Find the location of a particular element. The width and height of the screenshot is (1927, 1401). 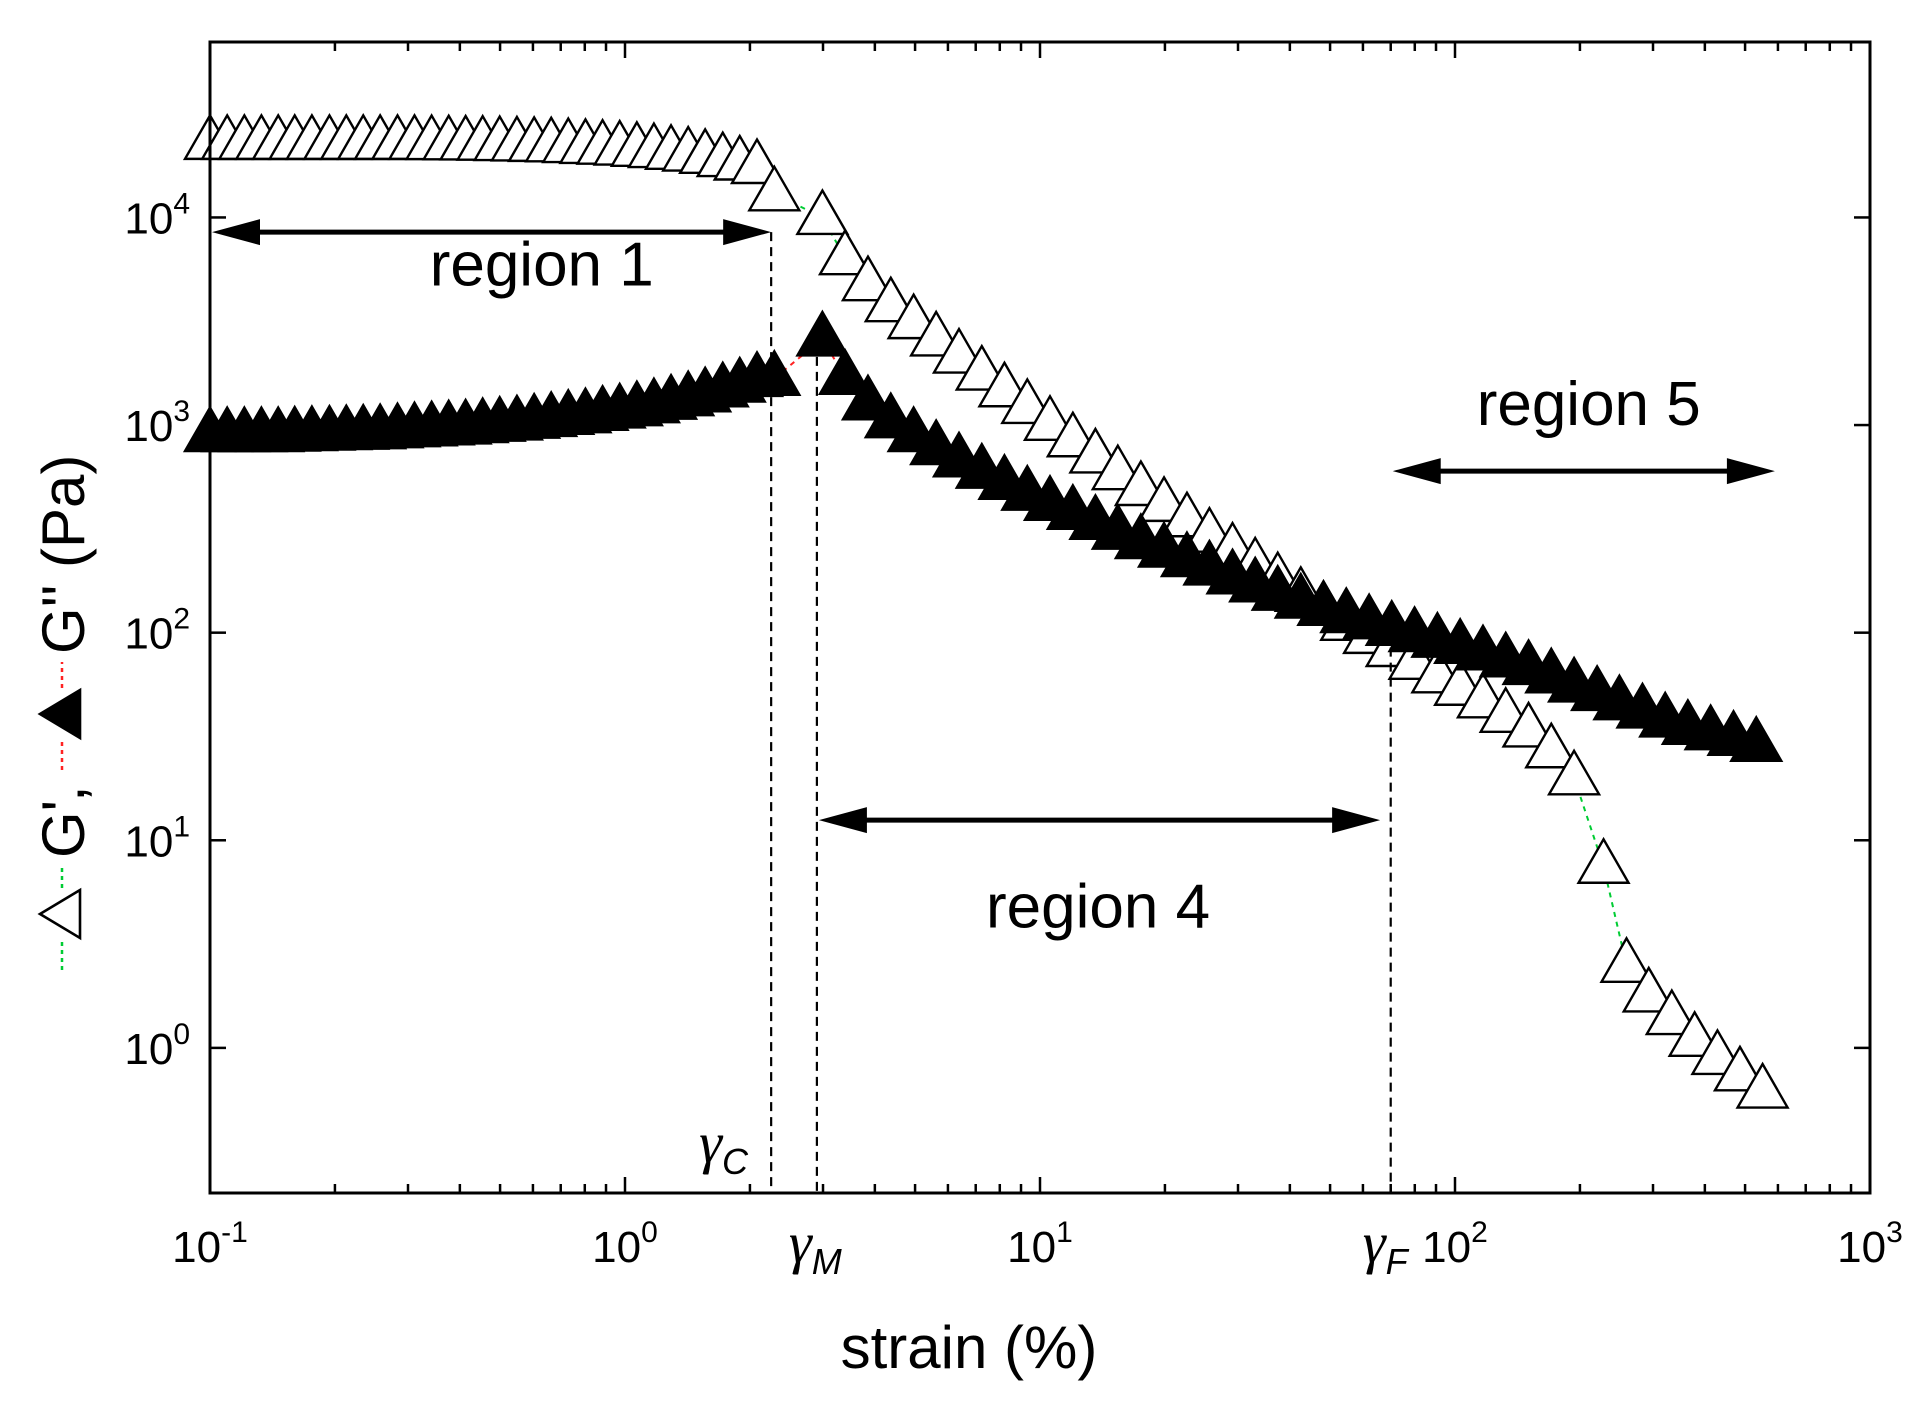

y-tick-label: 10³ is located at coordinates (157, 423).